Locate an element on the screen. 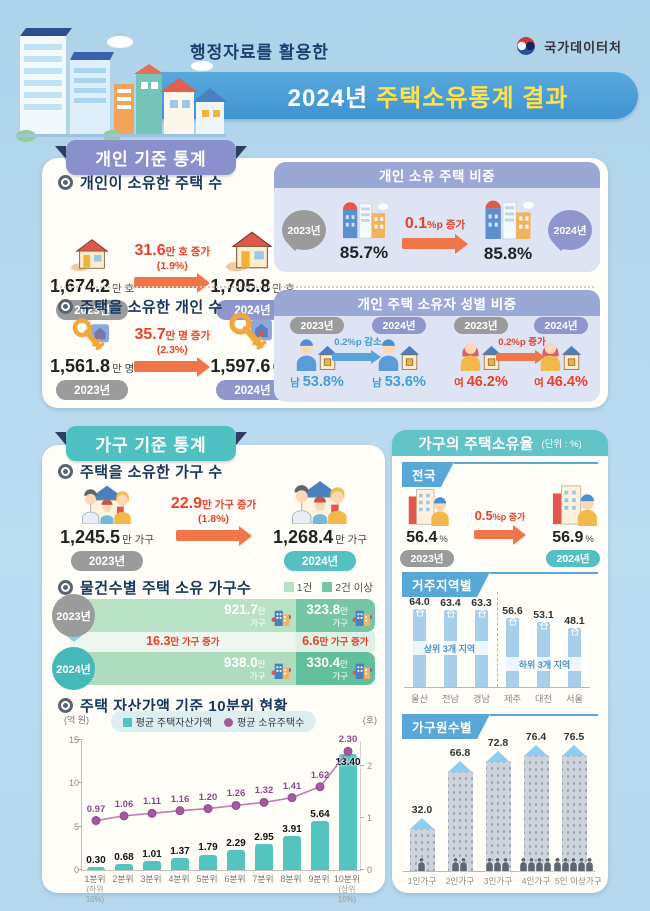 The image size is (650, 911). national-2024-block: 56.9% 2024년 is located at coordinates (573, 524).